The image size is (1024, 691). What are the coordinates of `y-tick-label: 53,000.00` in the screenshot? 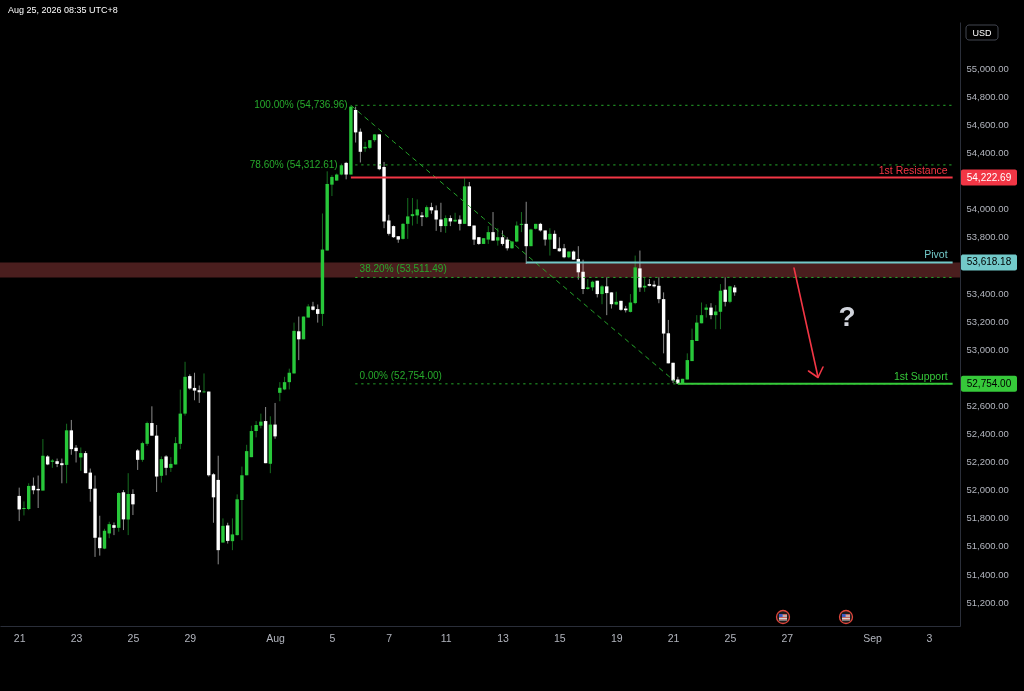 It's located at (987, 349).